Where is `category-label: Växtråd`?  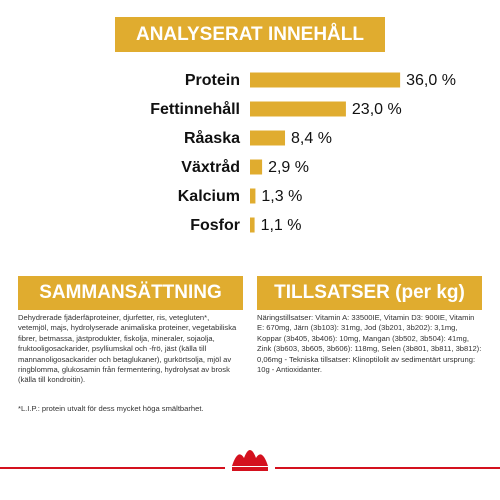 category-label: Växtråd is located at coordinates (210, 167).